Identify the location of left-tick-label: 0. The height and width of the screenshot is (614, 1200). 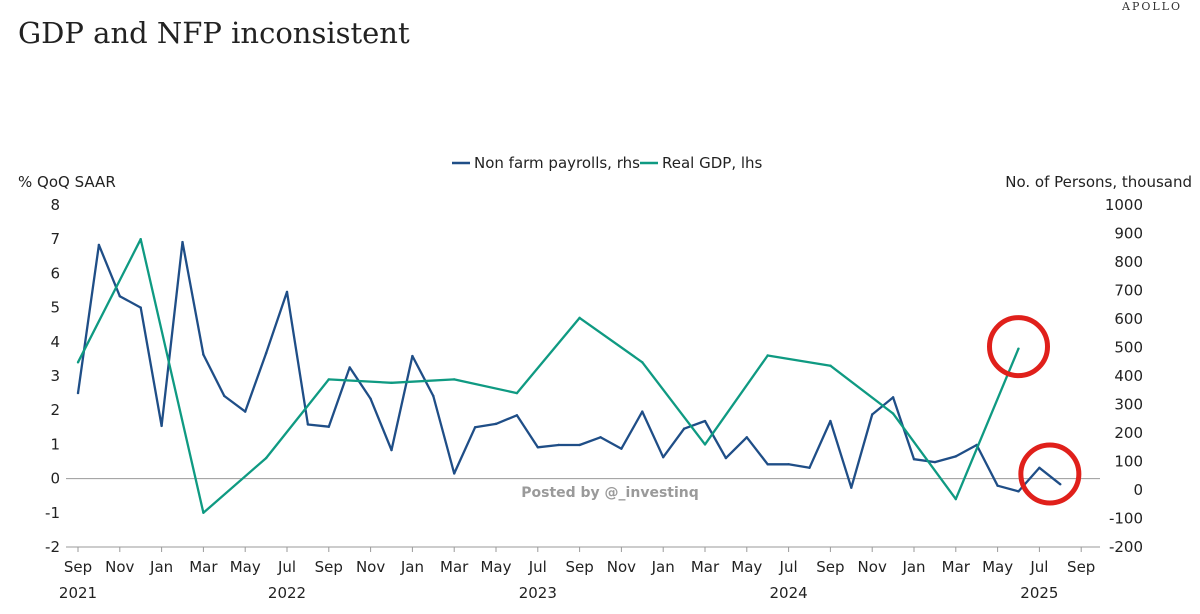
(55, 479).